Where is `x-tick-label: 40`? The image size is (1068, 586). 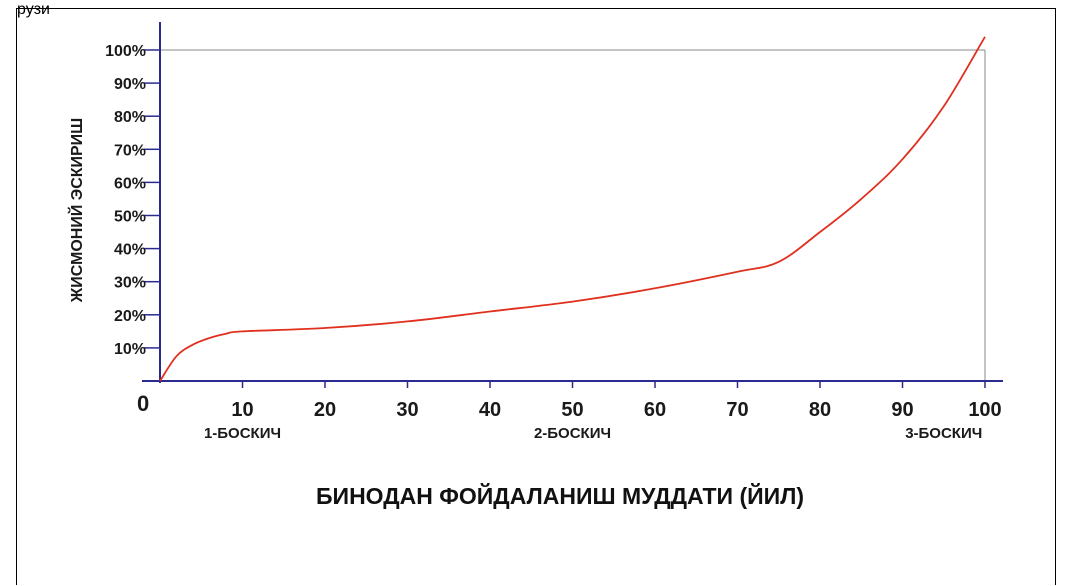
x-tick-label: 40 is located at coordinates (490, 410).